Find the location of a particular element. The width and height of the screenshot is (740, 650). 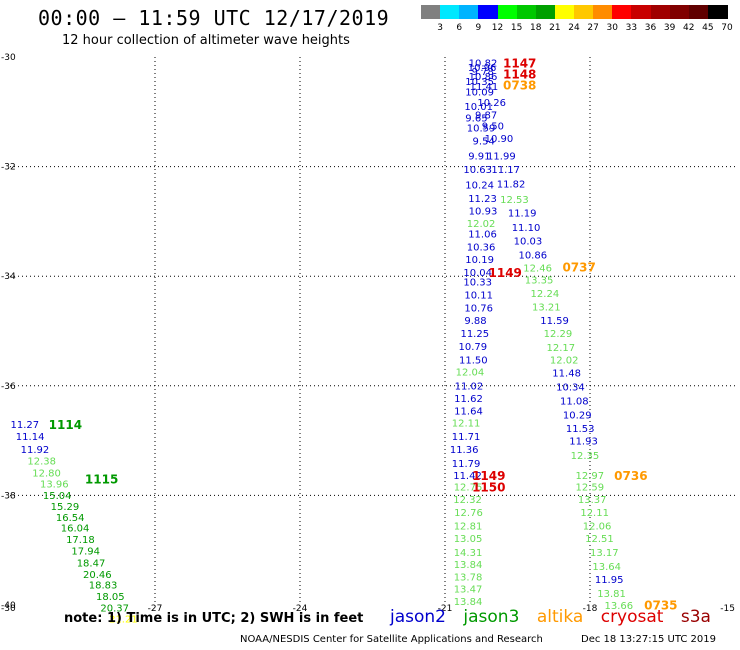

sat-legend-cryosat: cryosat is located at coordinates (632, 617).